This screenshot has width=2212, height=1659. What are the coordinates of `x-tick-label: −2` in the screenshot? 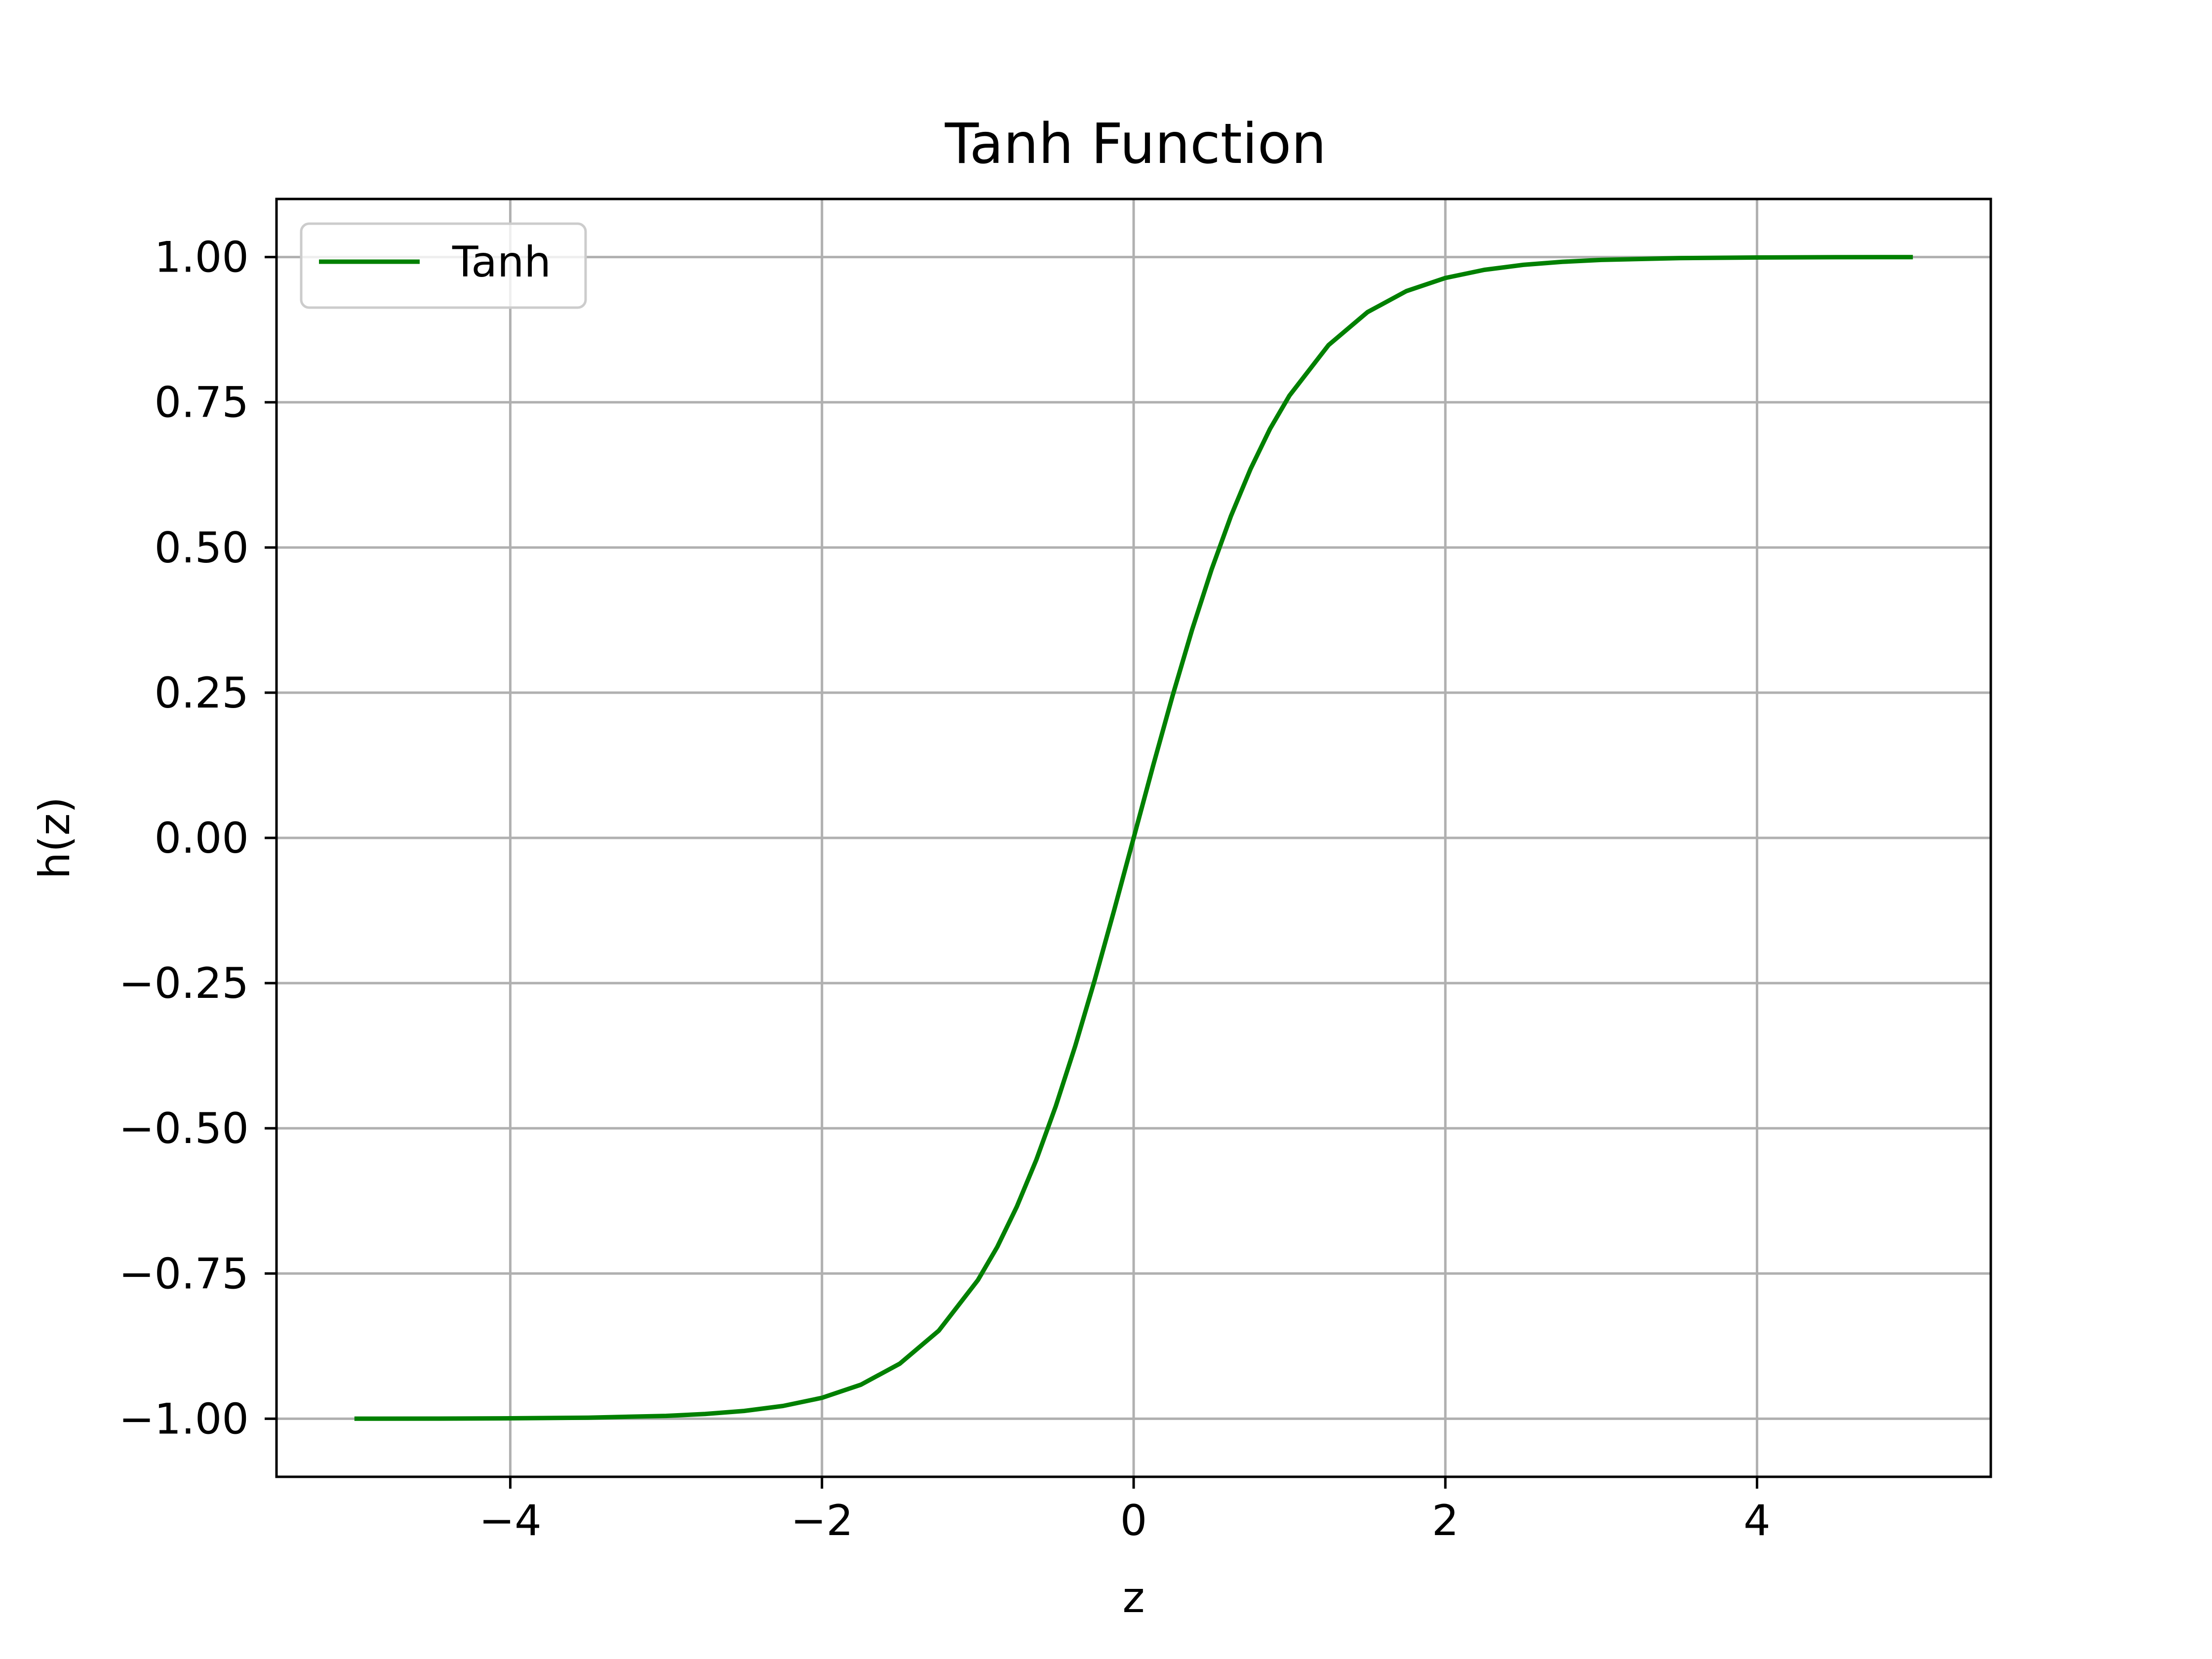 It's located at (822, 1520).